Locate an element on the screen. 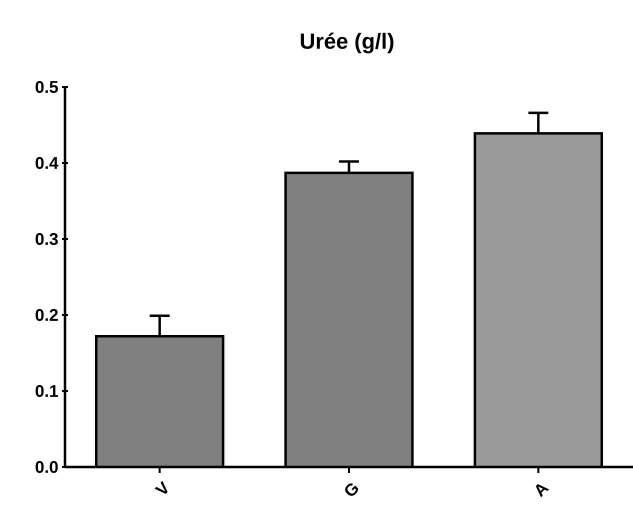 The image size is (633, 525). x-tick-label: V is located at coordinates (161, 487).